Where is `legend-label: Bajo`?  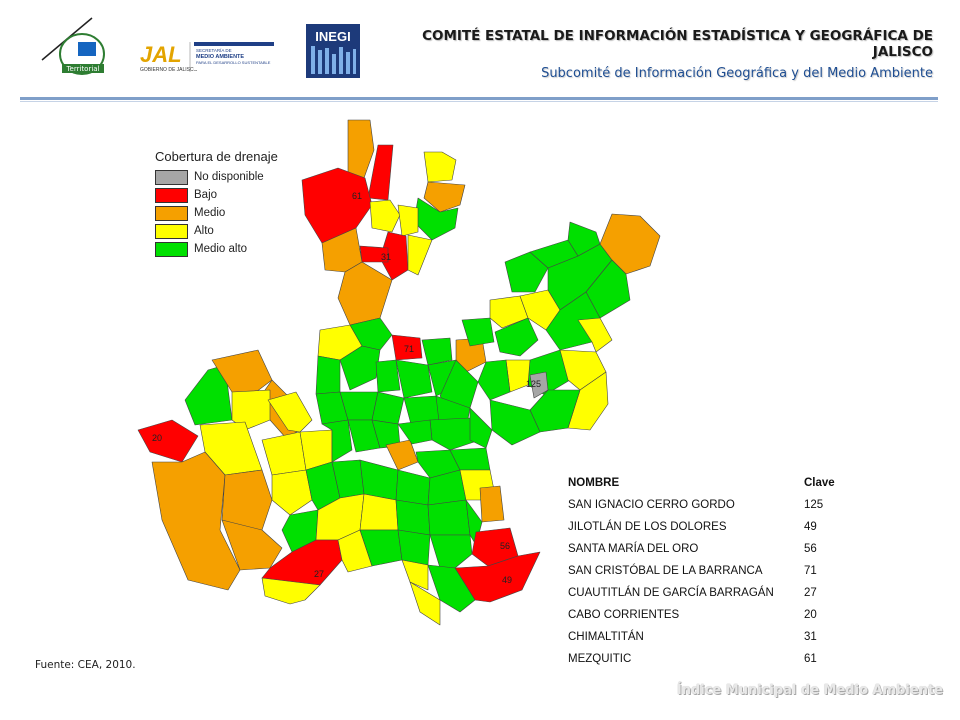
legend-label: Bajo is located at coordinates (206, 195).